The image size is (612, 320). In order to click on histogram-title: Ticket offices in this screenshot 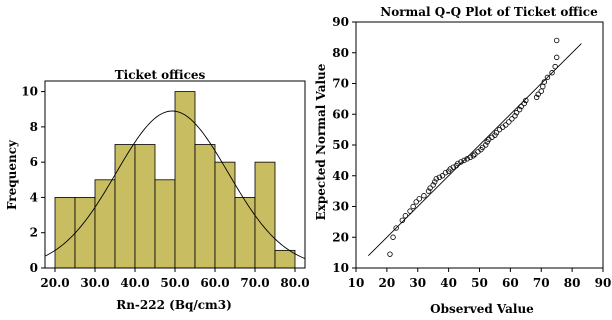, I will do `click(160, 75)`.